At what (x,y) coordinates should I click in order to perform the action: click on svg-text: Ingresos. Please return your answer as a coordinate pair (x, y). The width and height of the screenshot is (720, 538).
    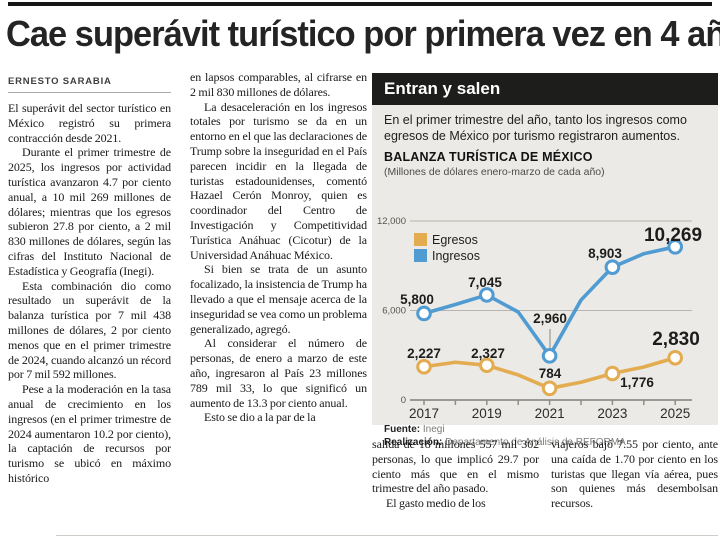
    Looking at the image, I should click on (456, 256).